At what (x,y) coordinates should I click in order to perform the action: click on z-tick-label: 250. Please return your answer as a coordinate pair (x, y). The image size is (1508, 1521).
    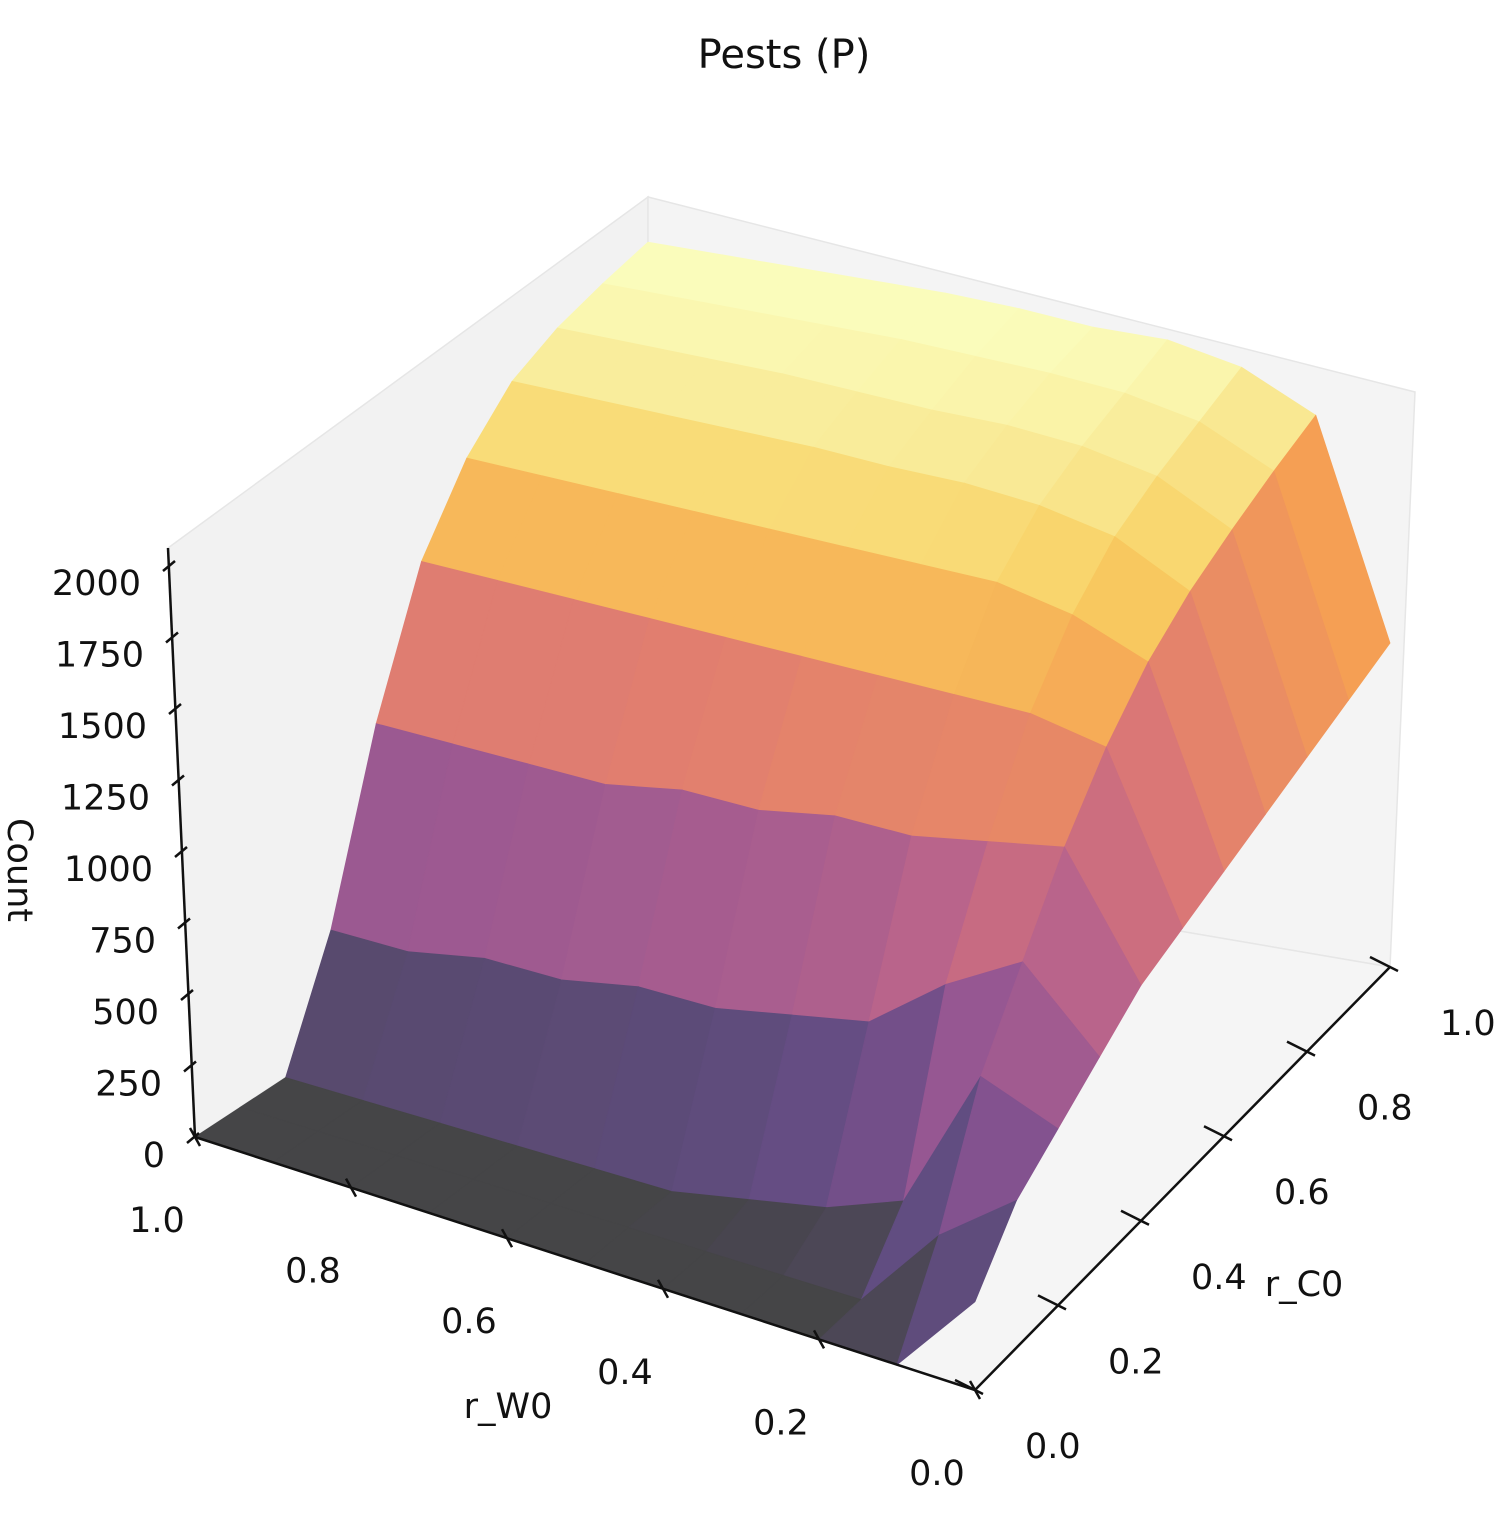
    Looking at the image, I should click on (128, 1085).